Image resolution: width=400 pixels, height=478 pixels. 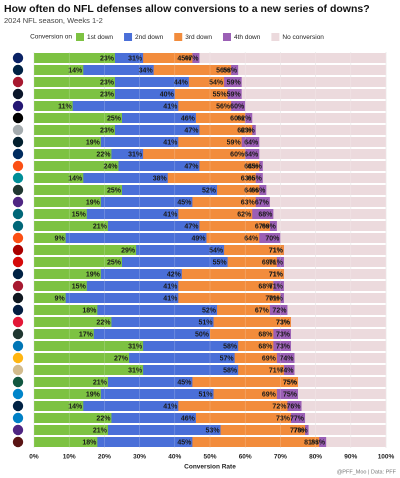 I want to click on data-label: 41%, so click(x=170, y=298).